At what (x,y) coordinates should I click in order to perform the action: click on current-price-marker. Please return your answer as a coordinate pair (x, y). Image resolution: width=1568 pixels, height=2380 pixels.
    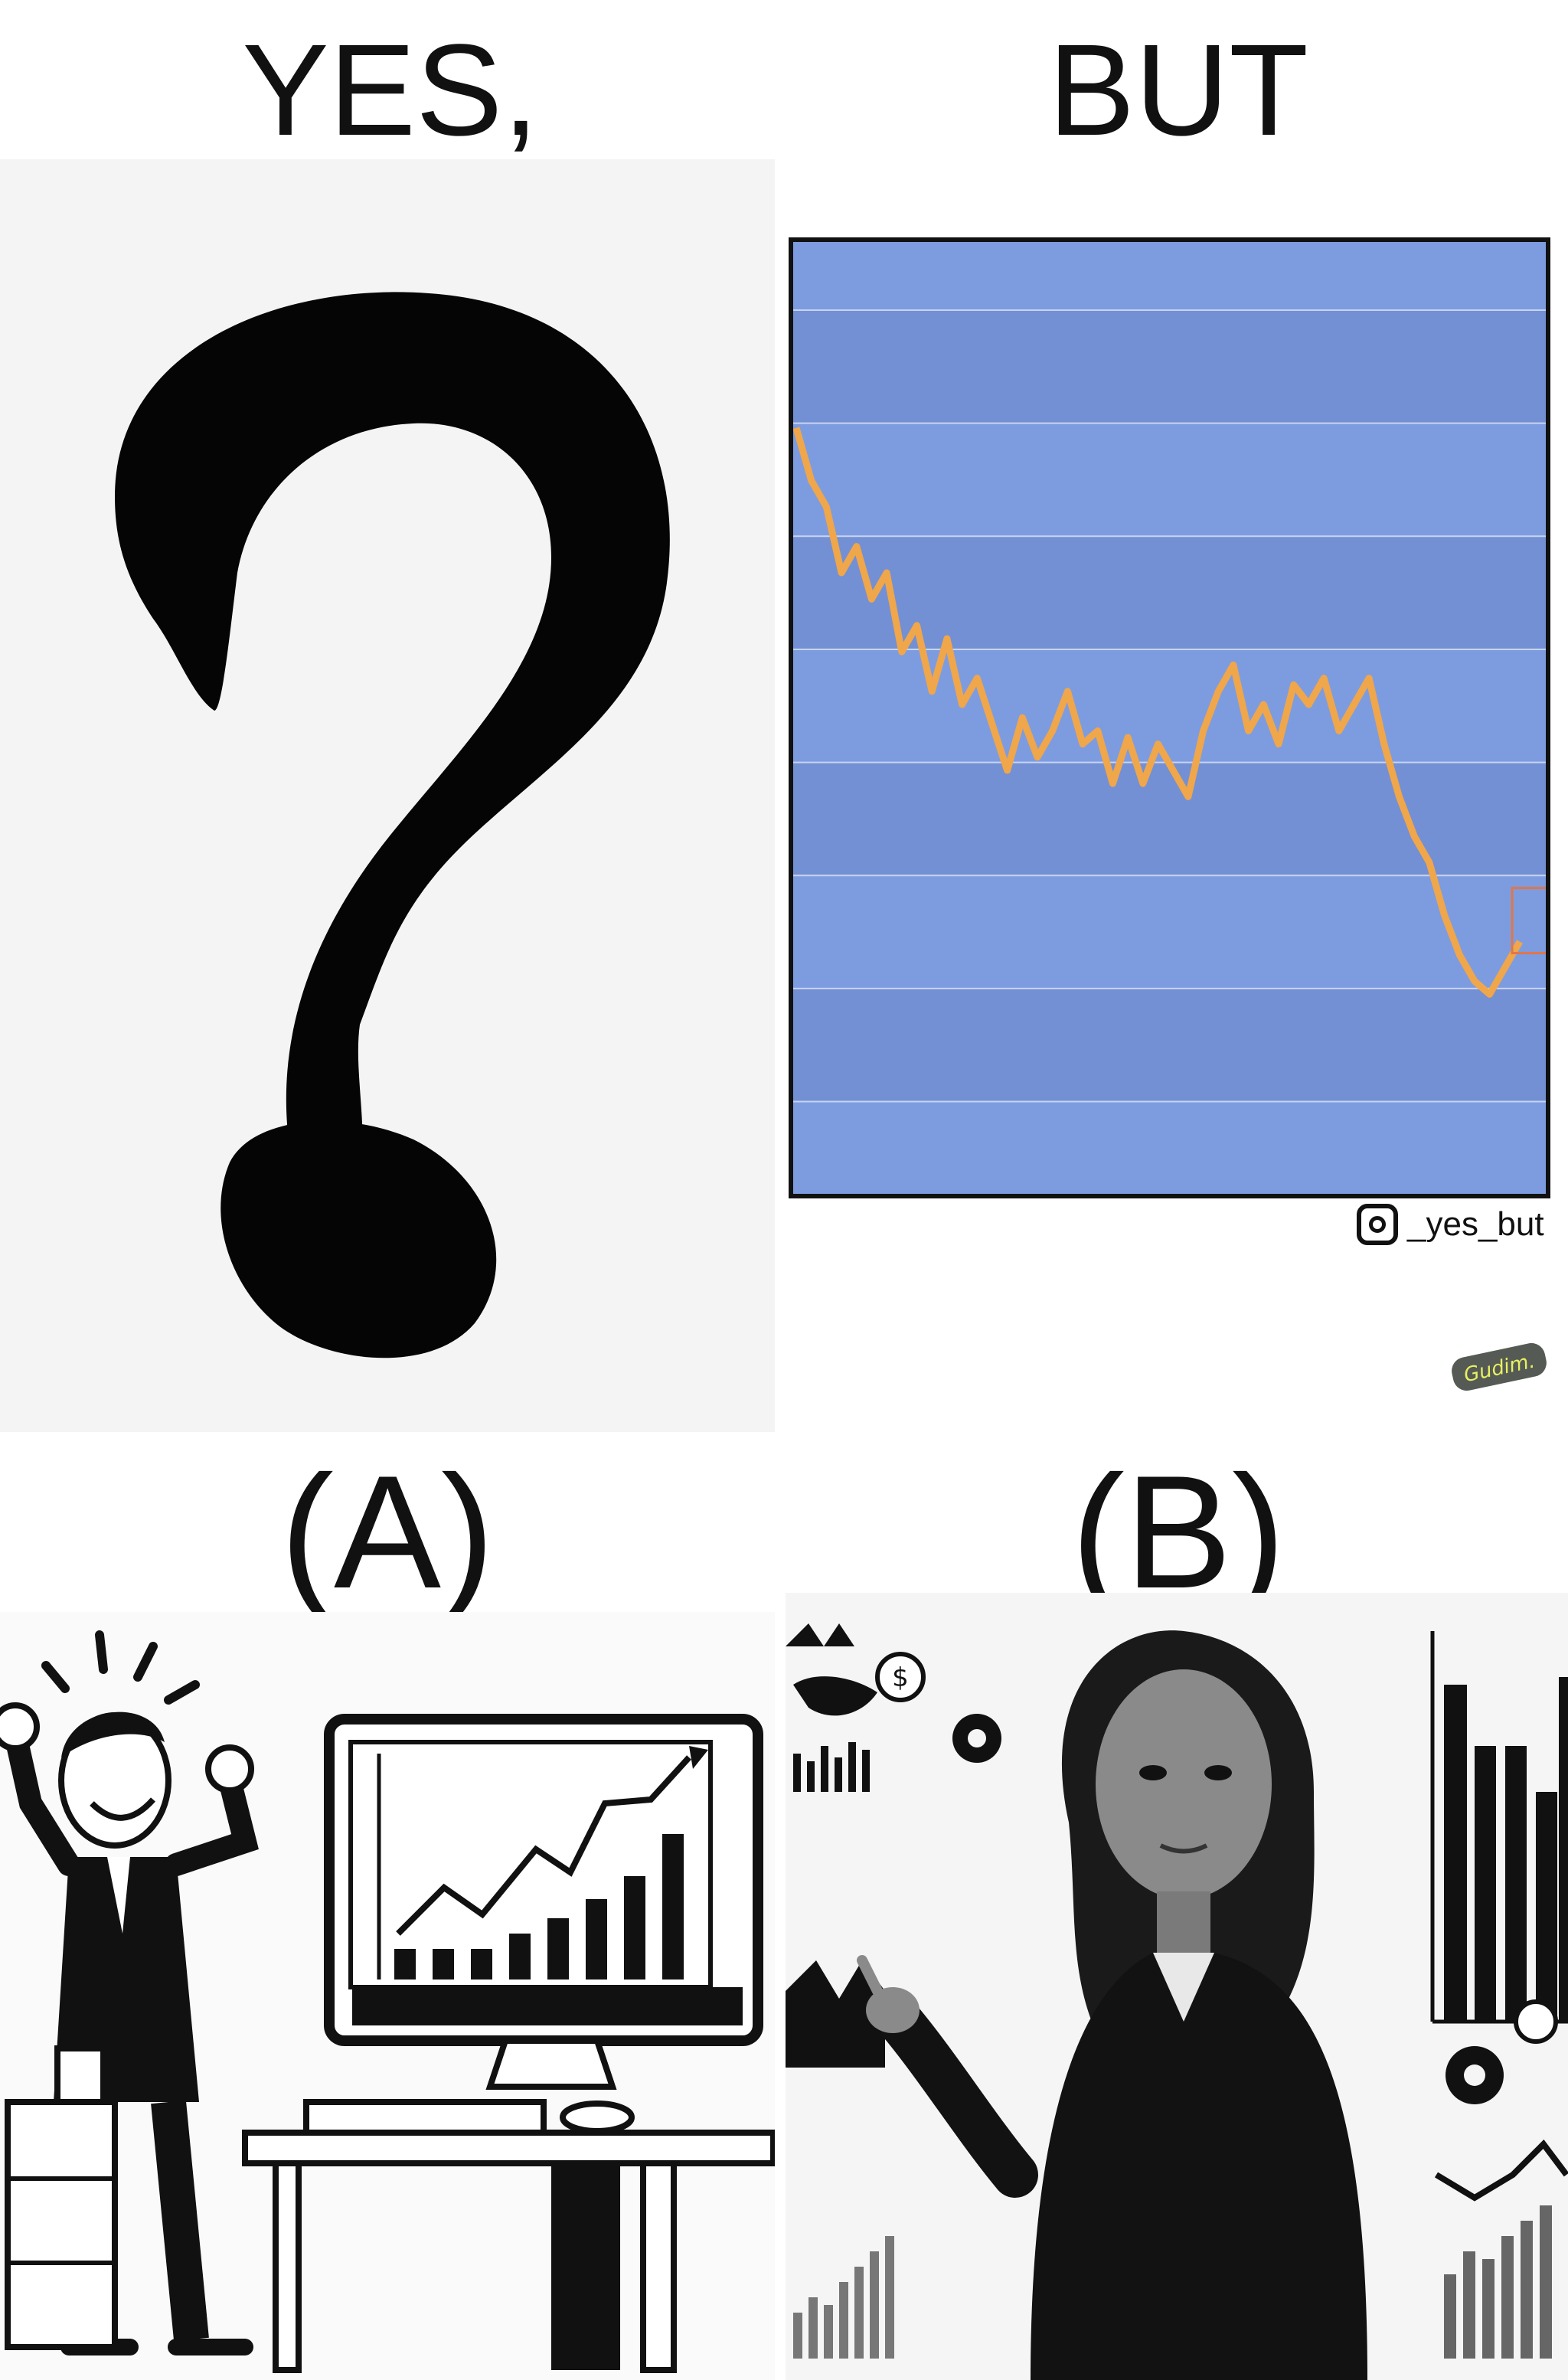
    Looking at the image, I should click on (1530, 921).